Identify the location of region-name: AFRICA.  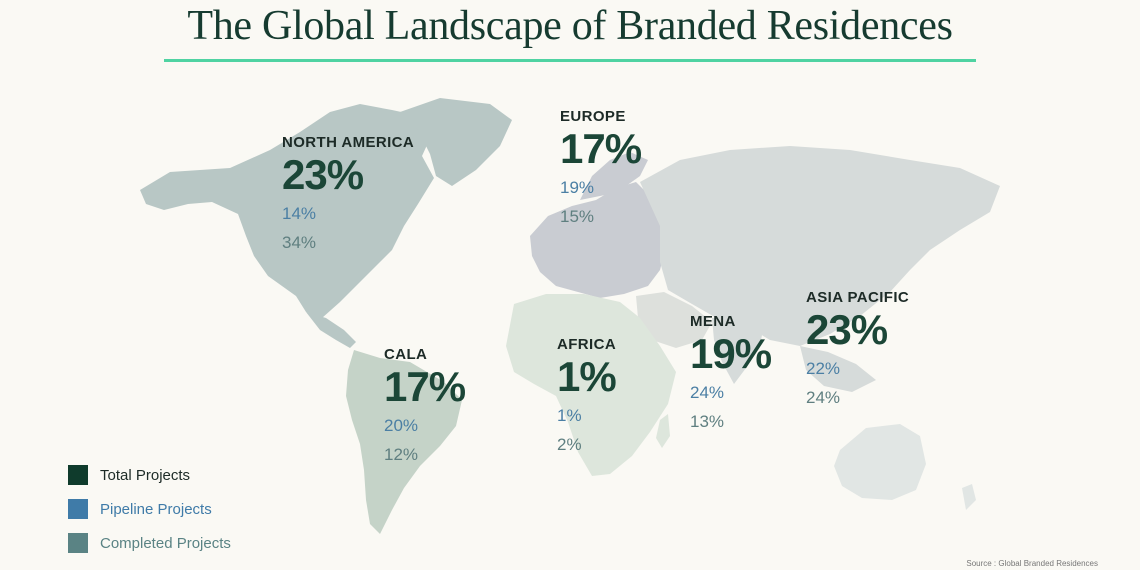
(587, 344).